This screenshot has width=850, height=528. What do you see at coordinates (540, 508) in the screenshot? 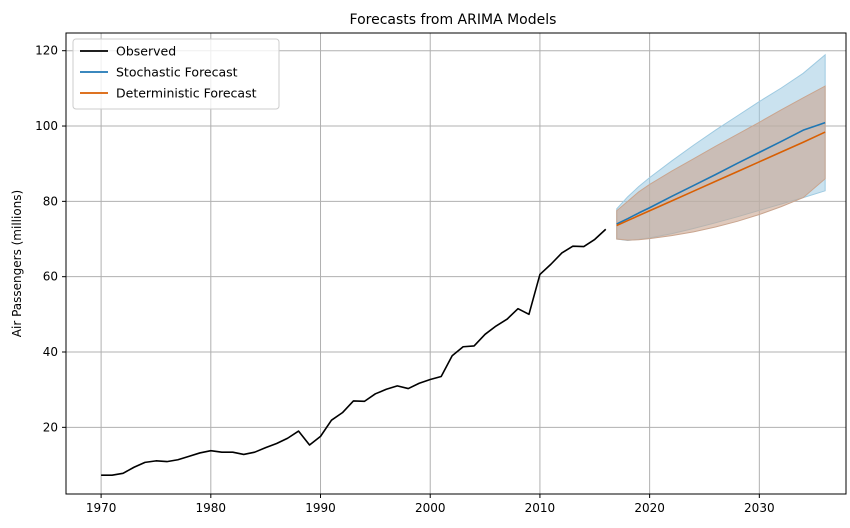
I see `x-tick-label: 2010` at bounding box center [540, 508].